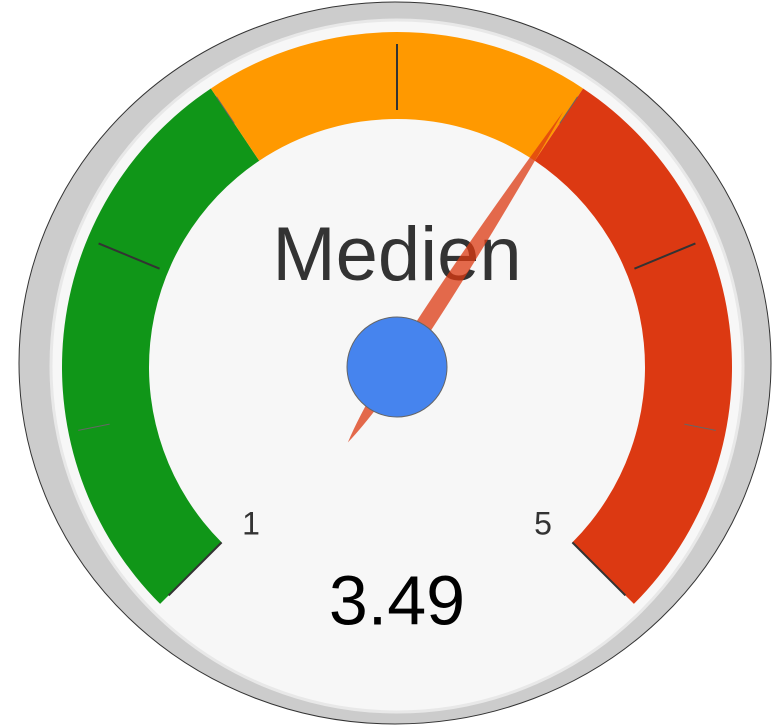 The image size is (772, 725). Describe the element at coordinates (396, 254) in the screenshot. I see `gauge-title: Medien` at that location.